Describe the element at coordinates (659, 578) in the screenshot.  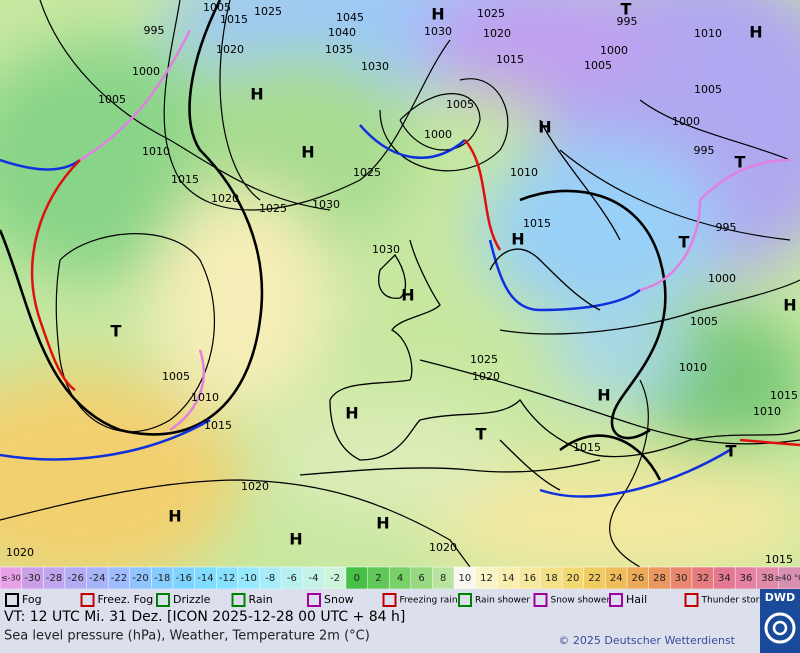
I see `scale-label: 28` at that location.